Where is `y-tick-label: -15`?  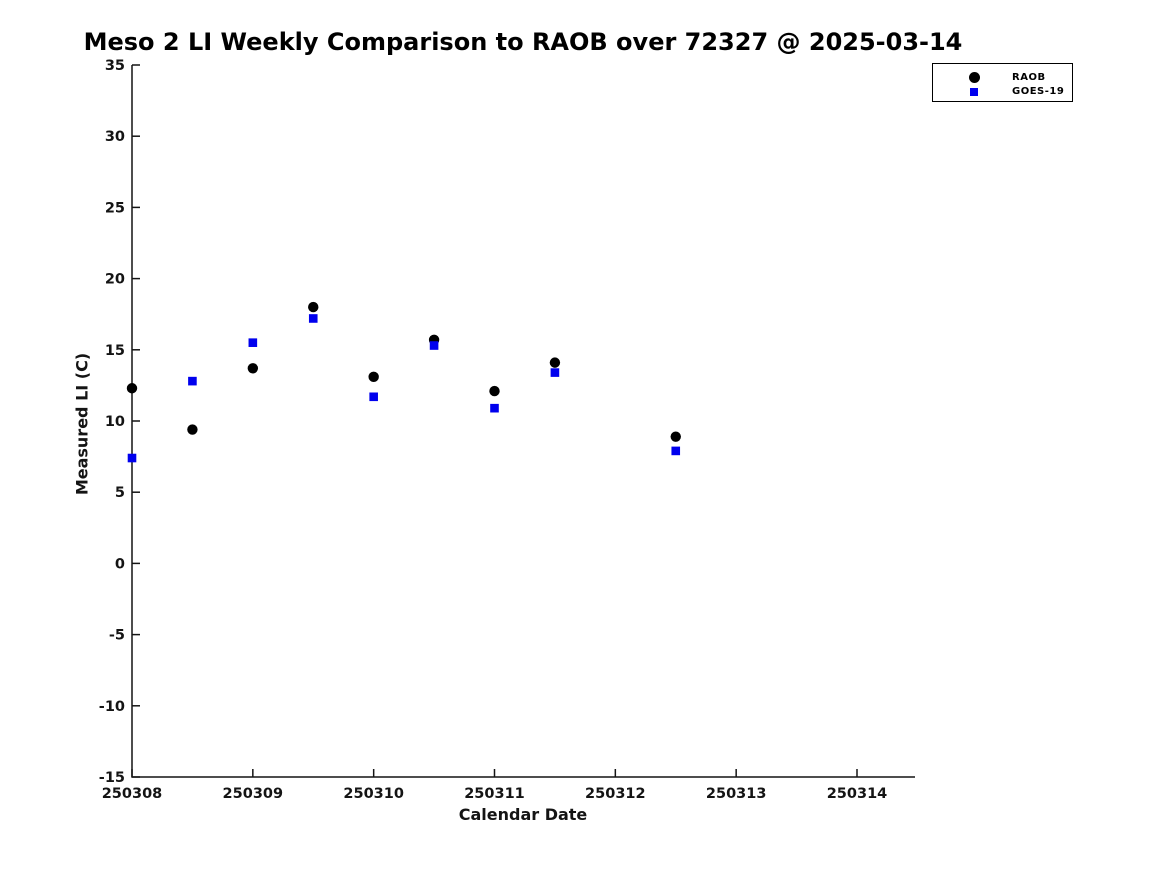
y-tick-label: -15 is located at coordinates (112, 778).